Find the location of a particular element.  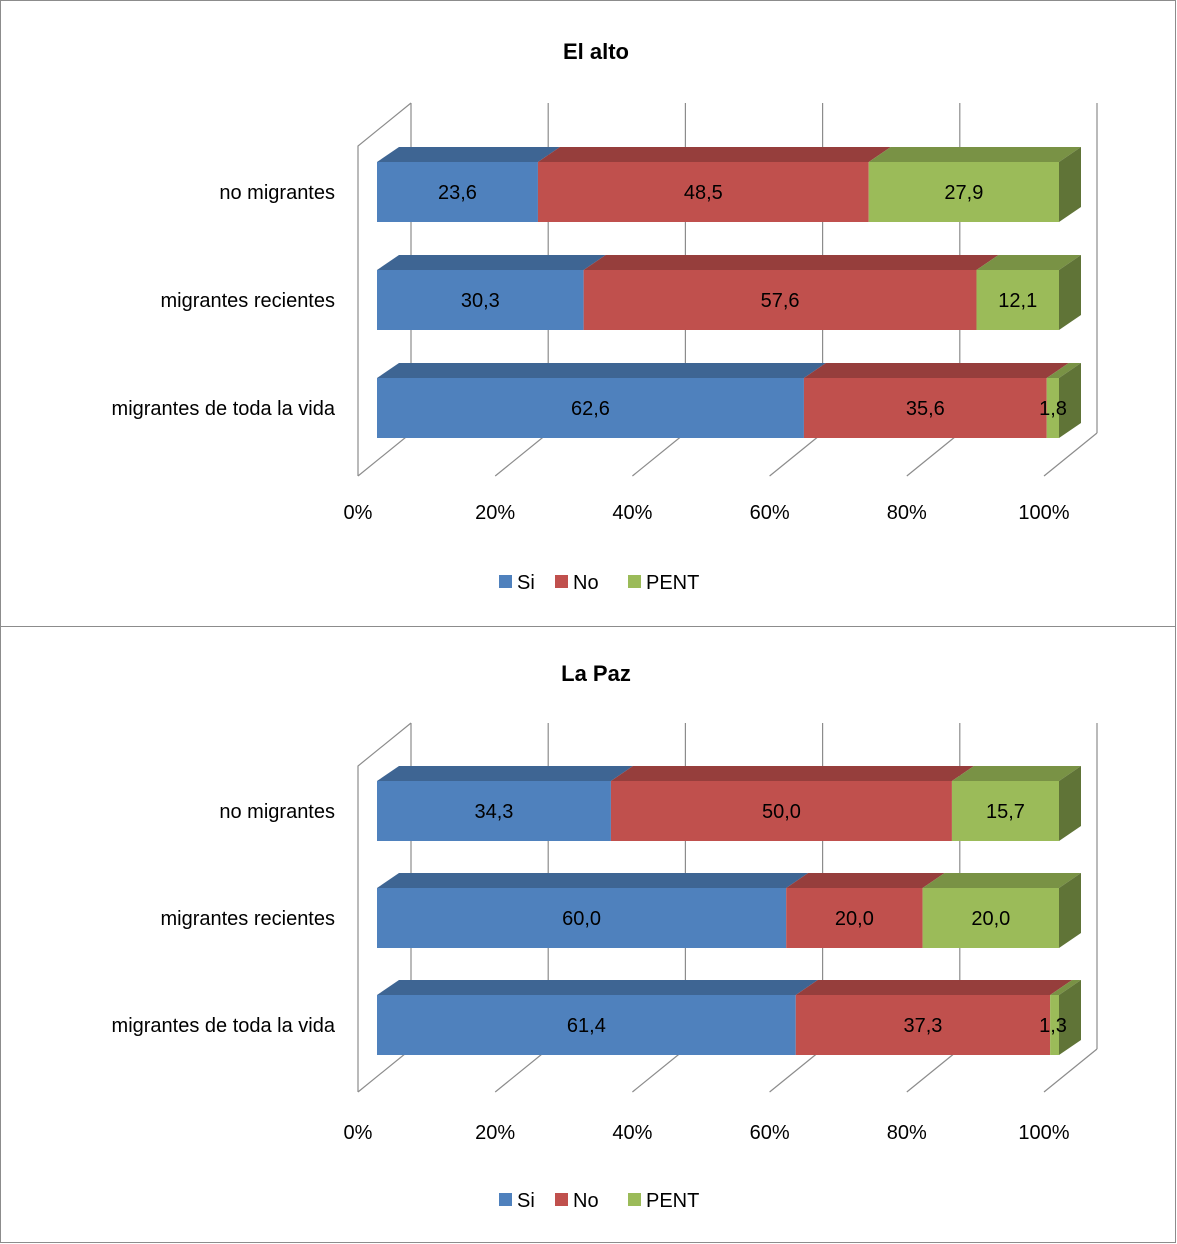

data-label: 1,3 is located at coordinates (1053, 1026).